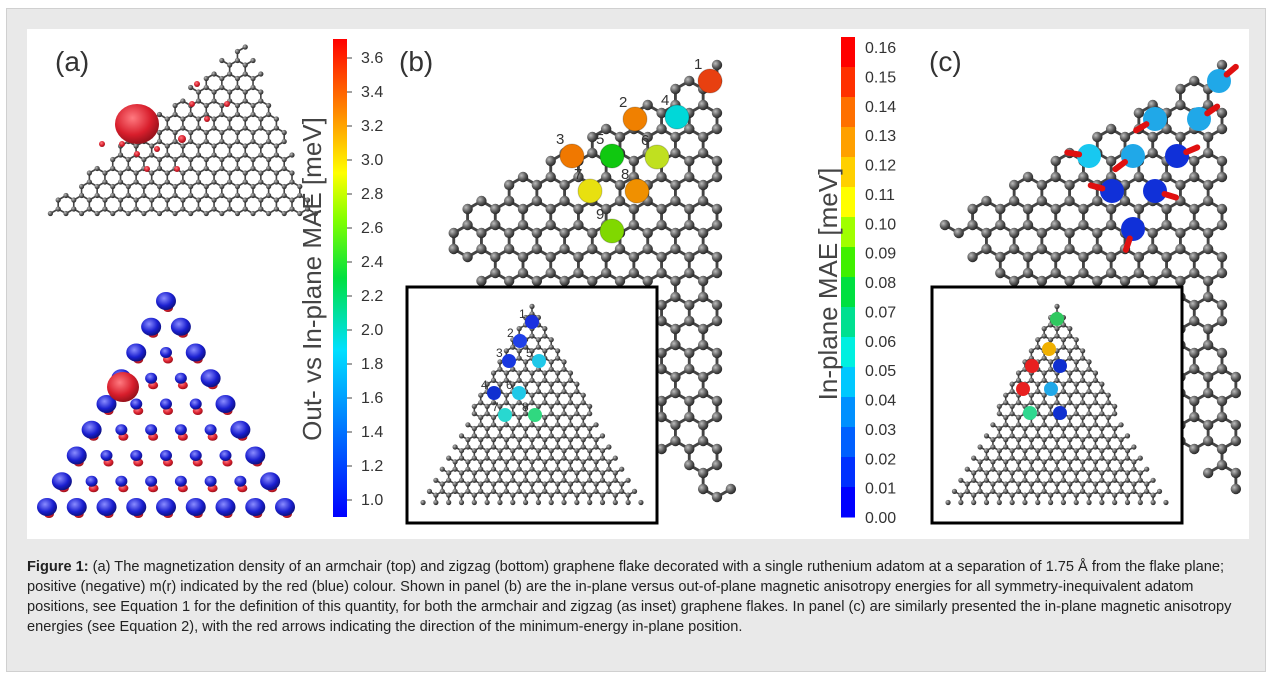 The width and height of the screenshot is (1272, 679). What do you see at coordinates (600, 139) in the screenshot?
I see `adatom-site-label: 5` at bounding box center [600, 139].